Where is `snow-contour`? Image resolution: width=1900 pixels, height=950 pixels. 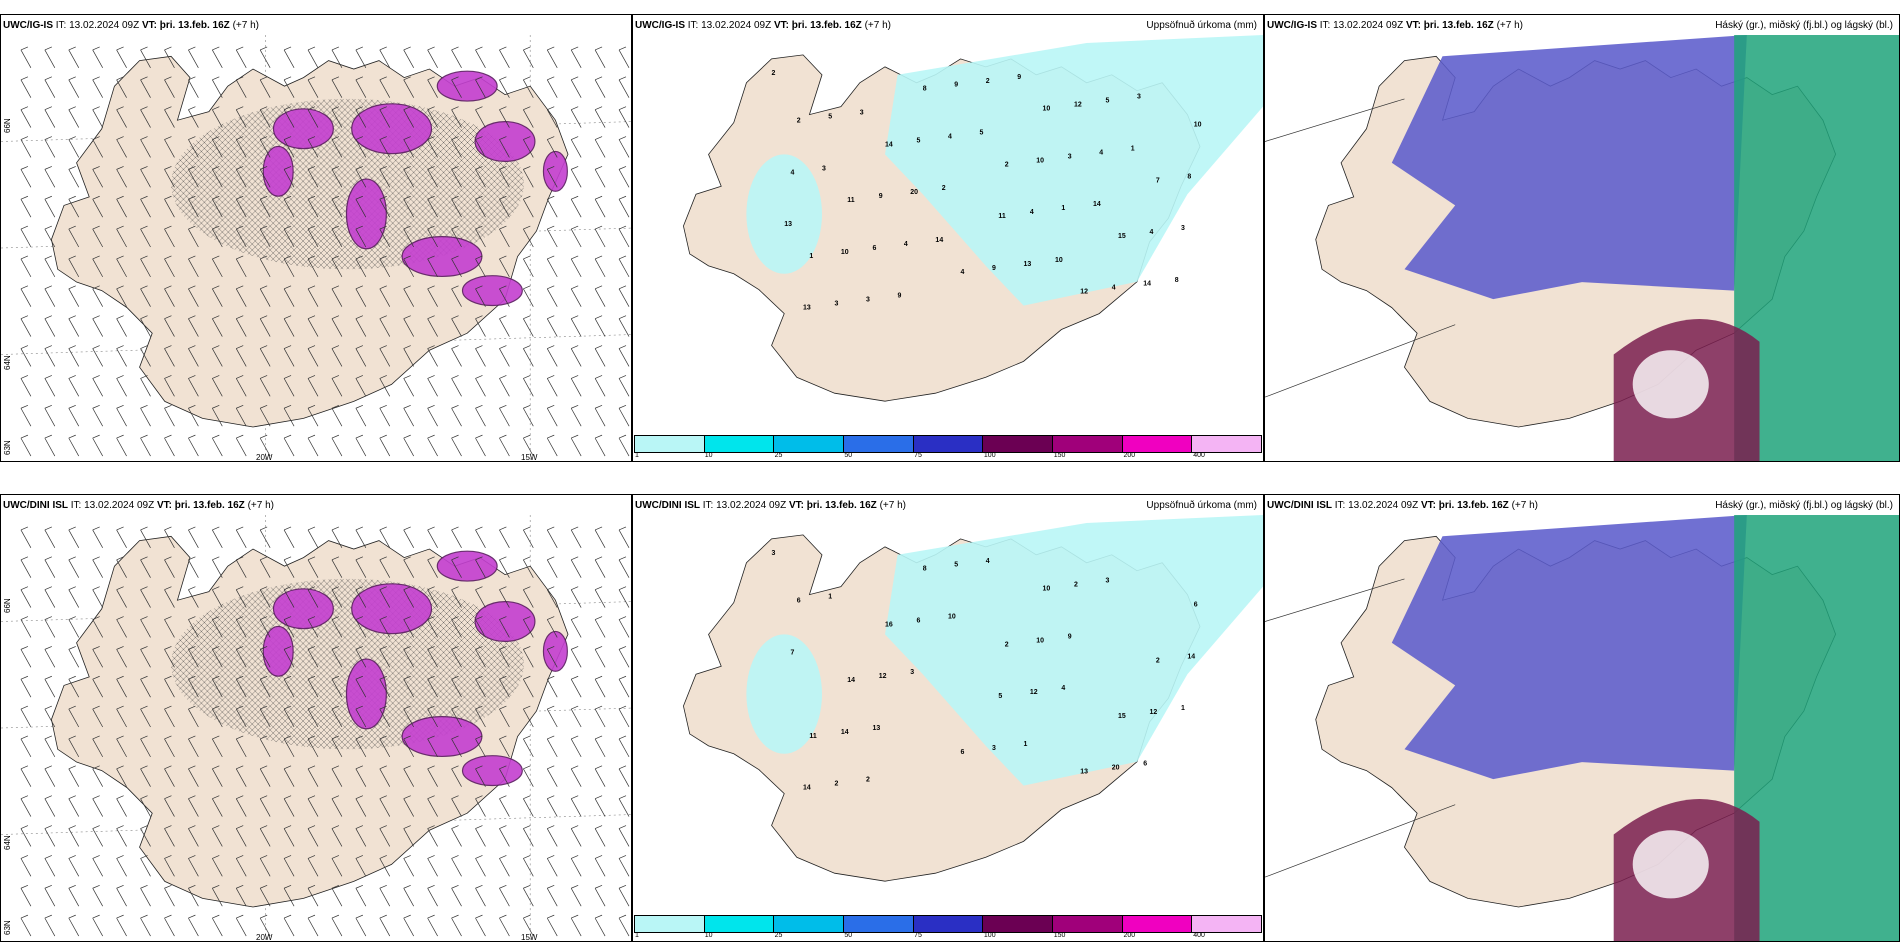
snow-contour is located at coordinates (366, 214).